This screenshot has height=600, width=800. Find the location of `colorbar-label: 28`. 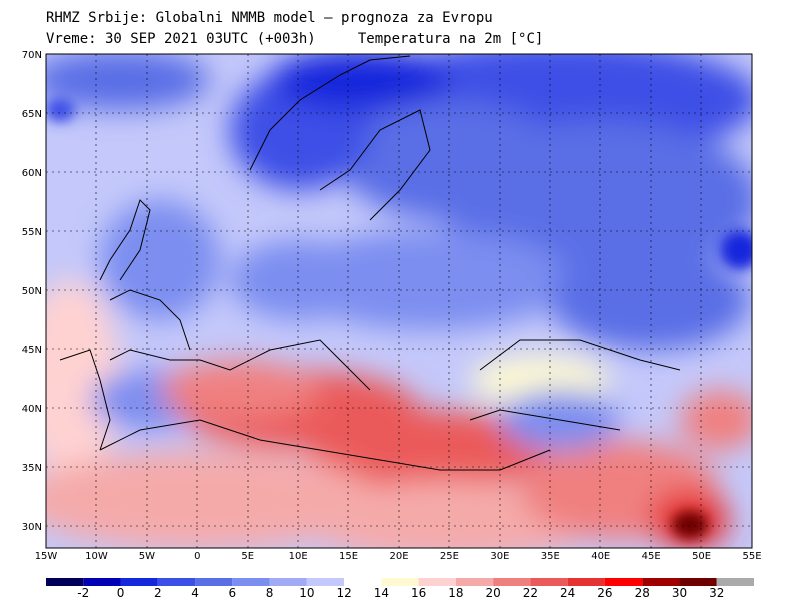

colorbar-label: 28 is located at coordinates (642, 593).